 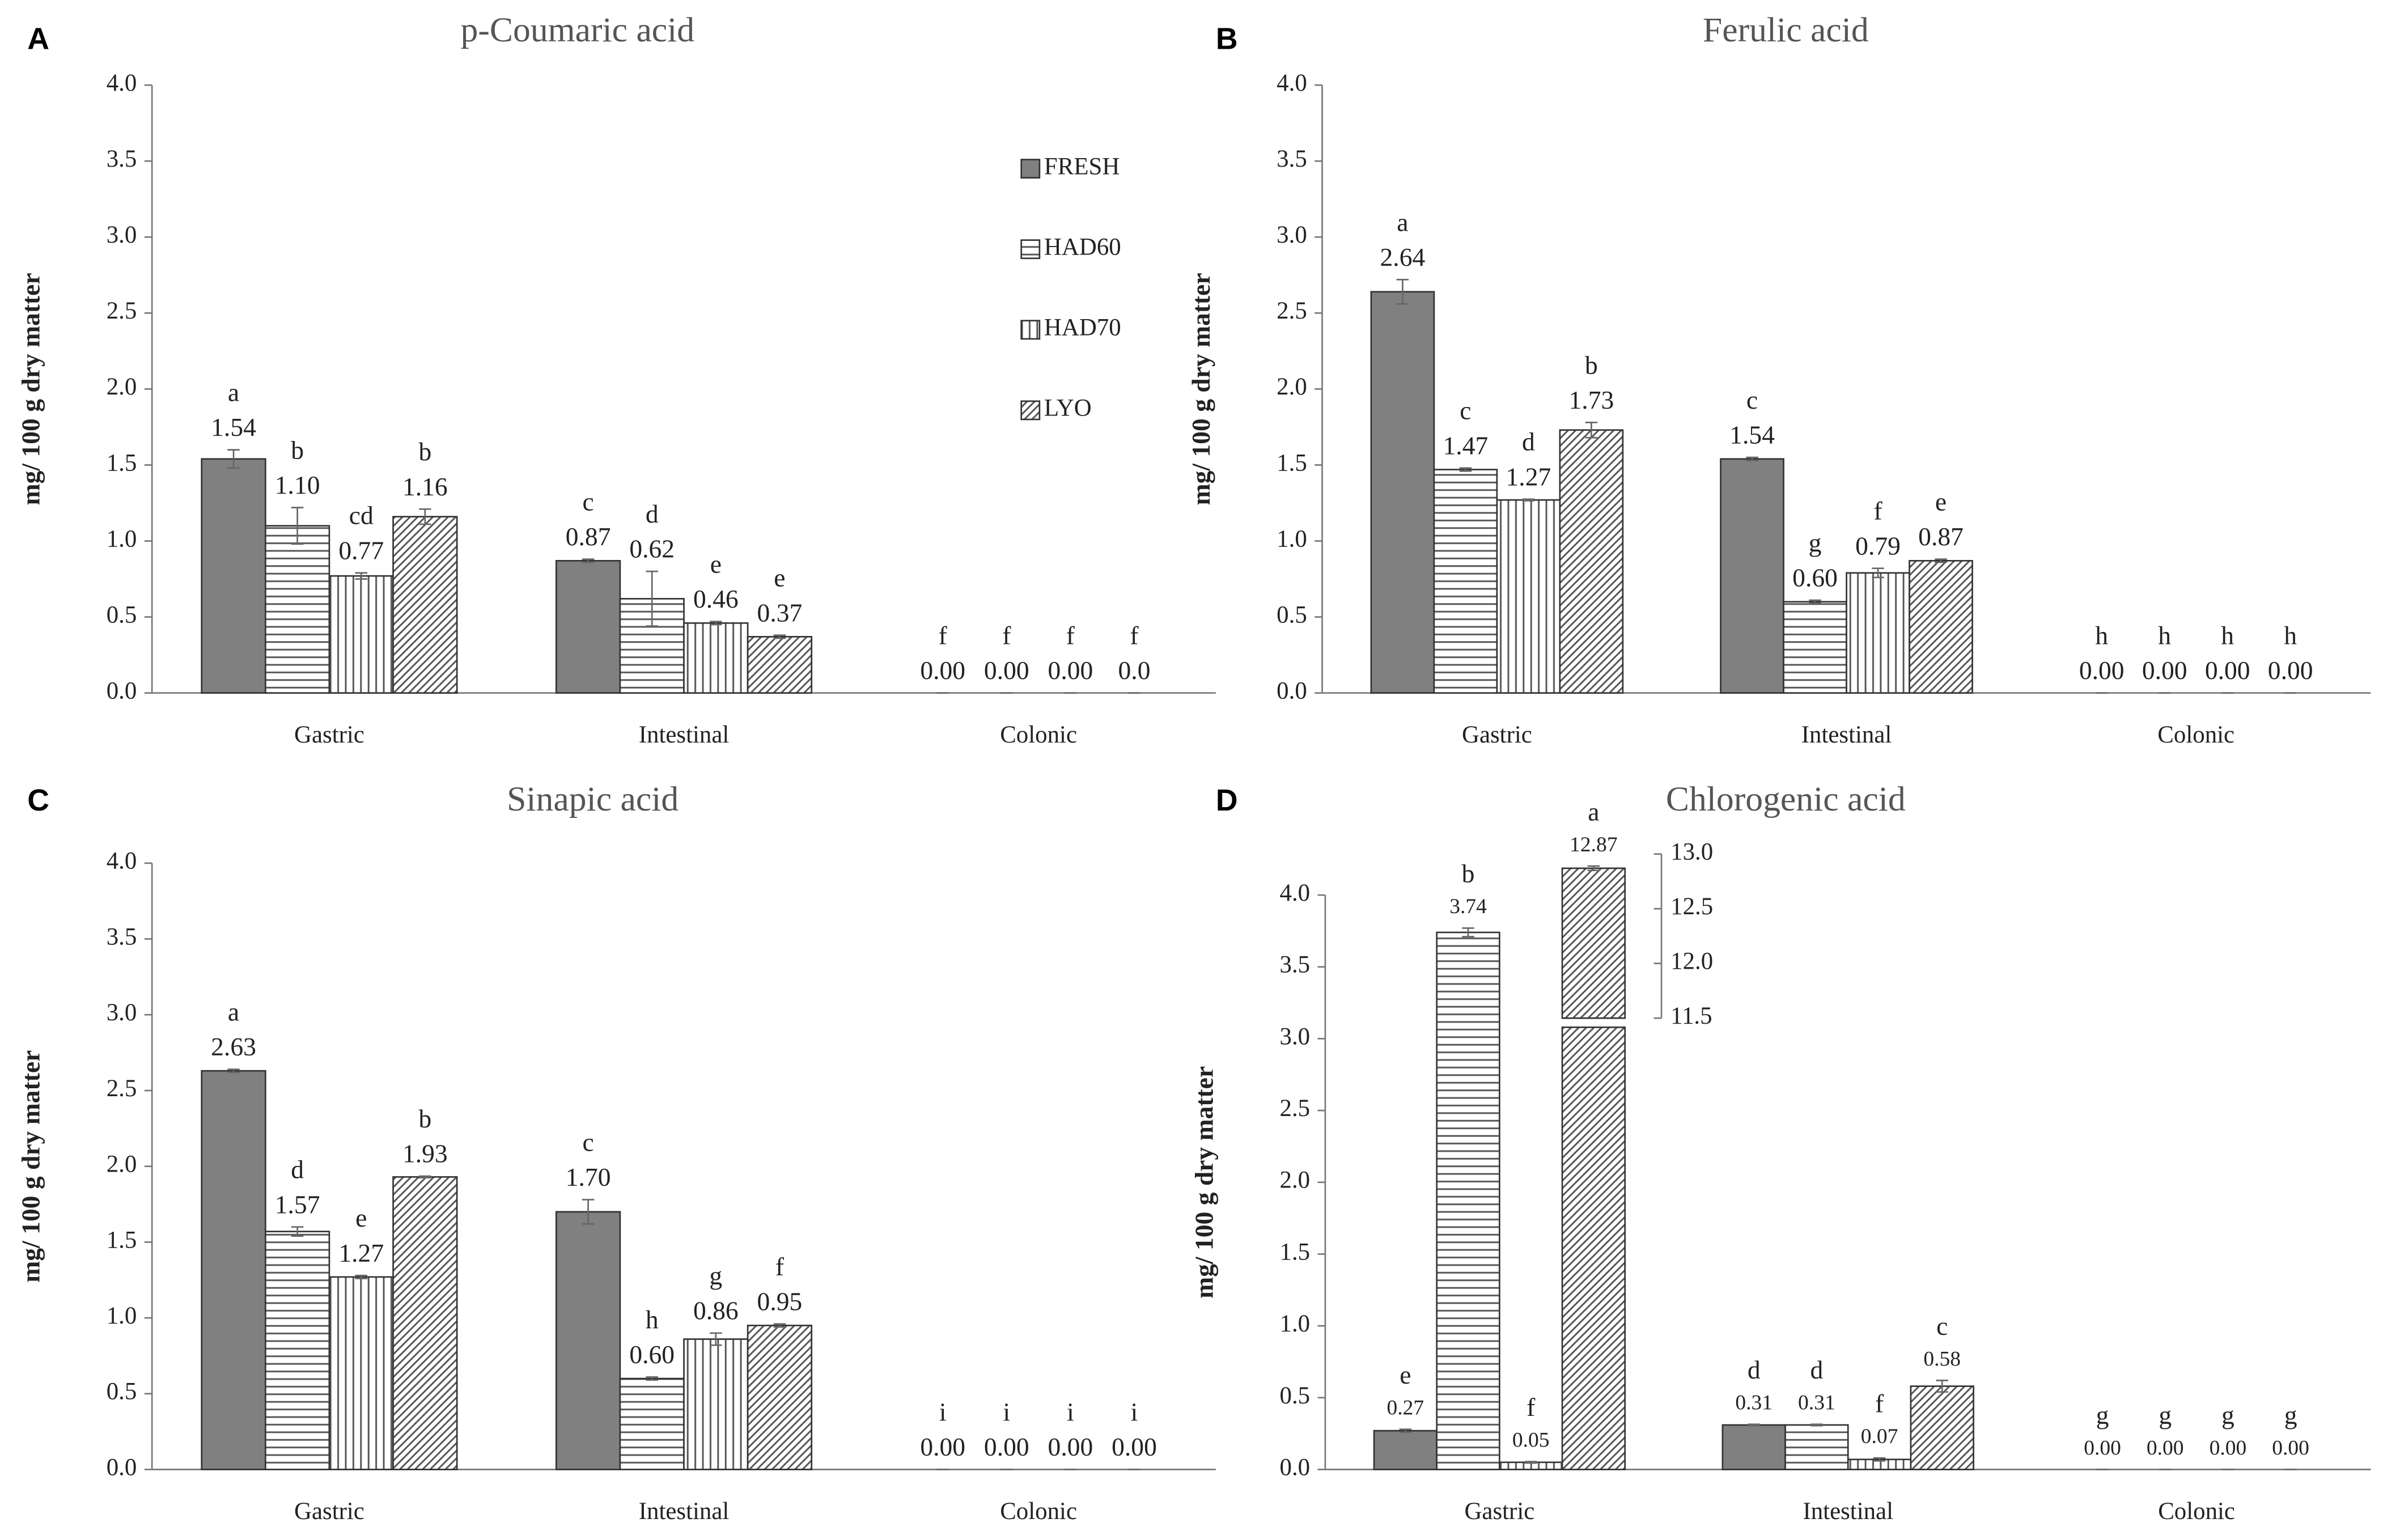 What do you see at coordinates (122, 1467) in the screenshot?
I see `y-tick-label: 0.0` at bounding box center [122, 1467].